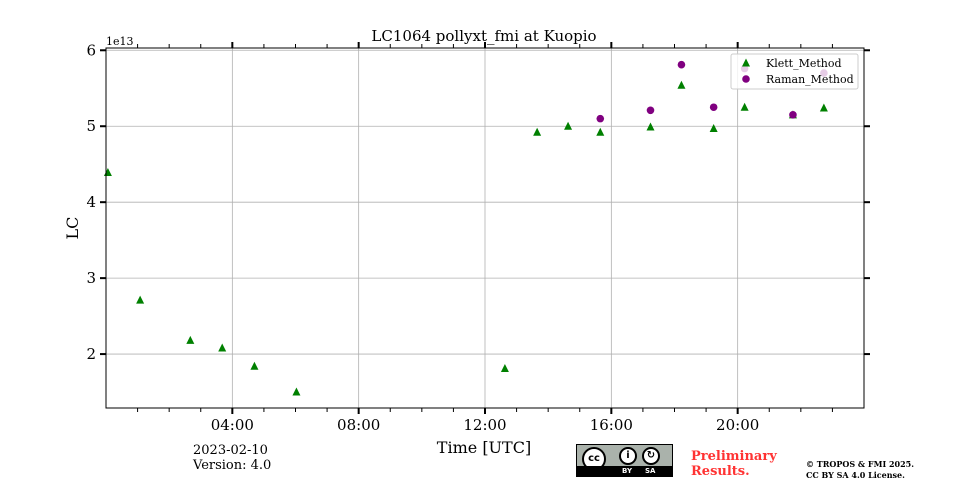 This screenshot has width=960, height=481. I want to click on legend-box, so click(794, 71).